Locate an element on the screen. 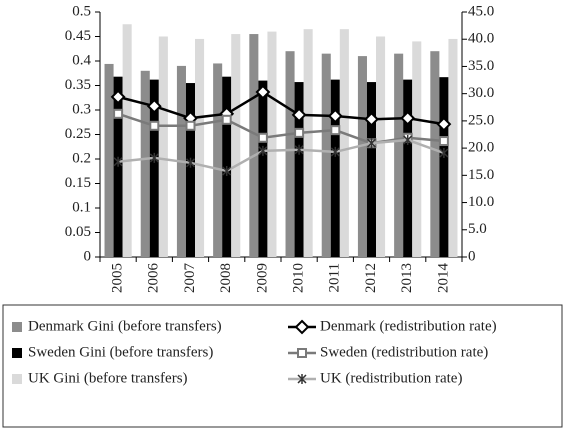 Image resolution: width=565 pixels, height=430 pixels. x-tick-label: 2010 is located at coordinates (299, 278).